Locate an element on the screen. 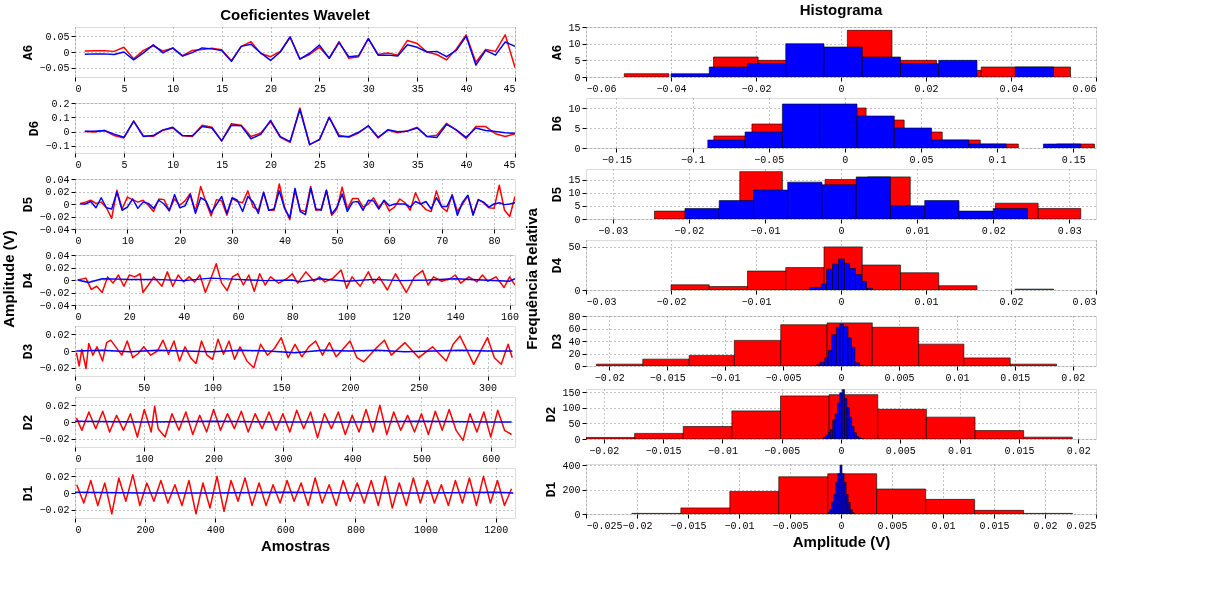  x-tick-label: −0.06 is located at coordinates (601, 89).